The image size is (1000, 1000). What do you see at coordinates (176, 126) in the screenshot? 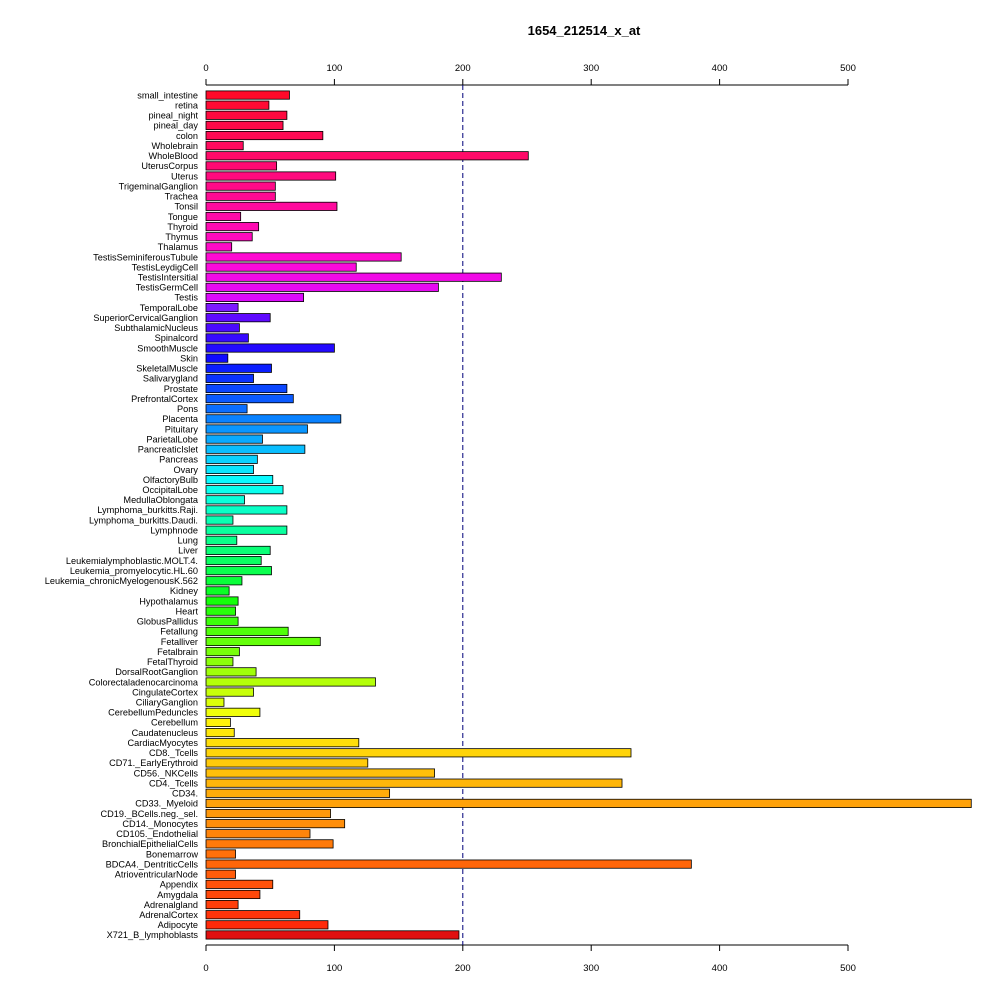
I see `category-label: pineal_day` at bounding box center [176, 126].